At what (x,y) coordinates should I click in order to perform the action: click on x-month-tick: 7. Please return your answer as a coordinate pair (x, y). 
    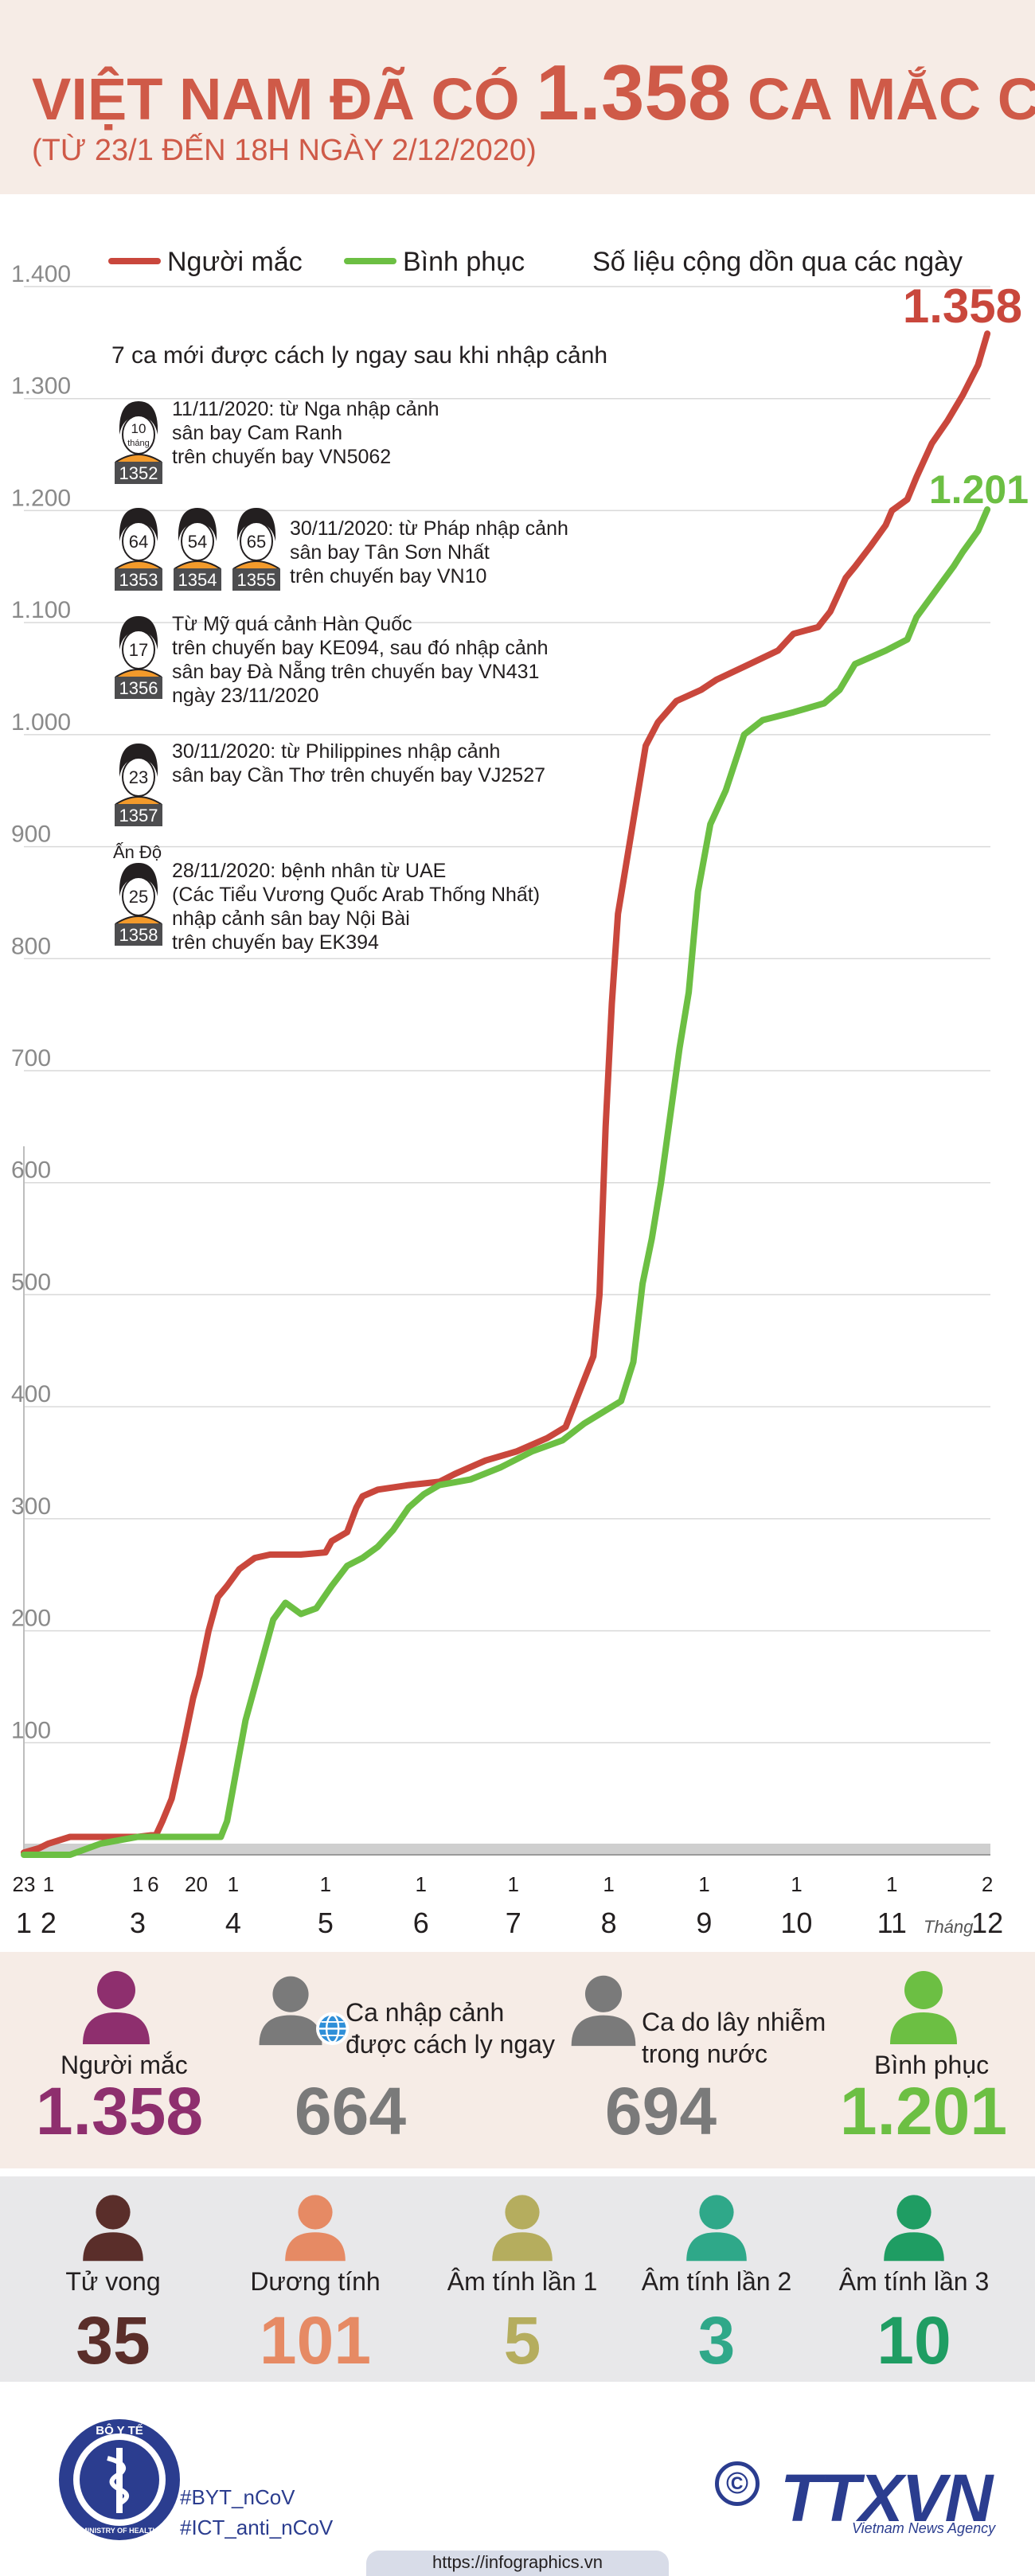
    Looking at the image, I should click on (513, 1923).